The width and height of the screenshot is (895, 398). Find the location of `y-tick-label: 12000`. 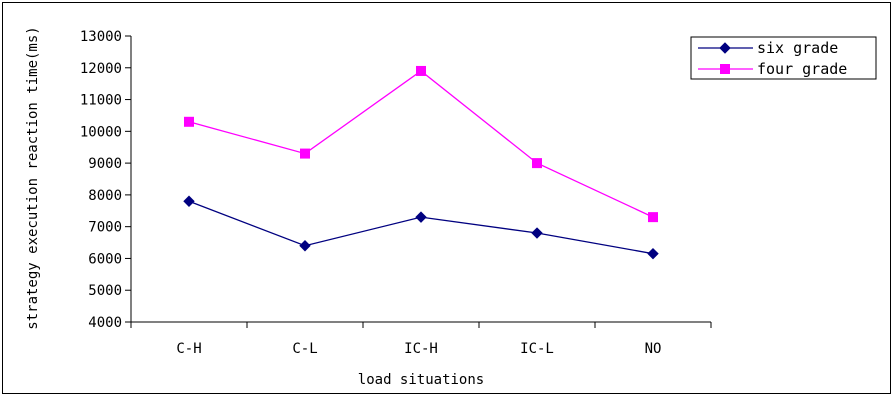

y-tick-label: 12000 is located at coordinates (101, 69).